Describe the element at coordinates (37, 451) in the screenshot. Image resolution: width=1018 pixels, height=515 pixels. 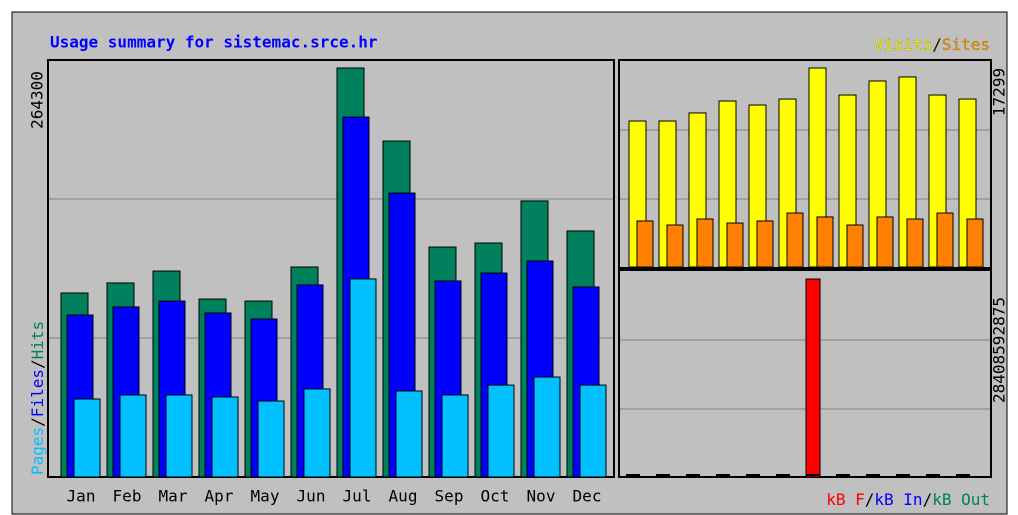
I see `legend-entry: Pages` at that location.